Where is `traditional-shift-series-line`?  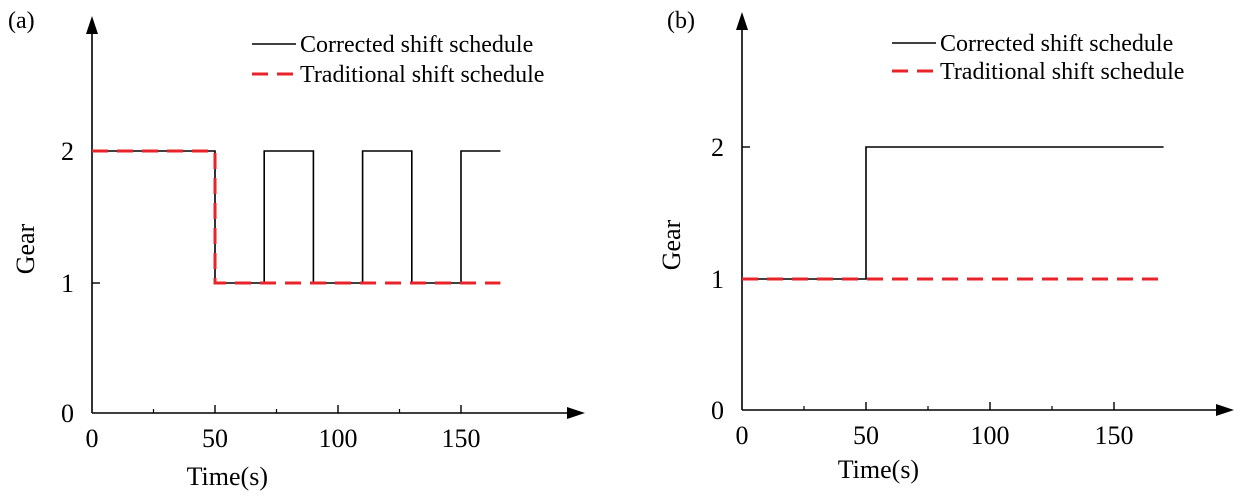 traditional-shift-series-line is located at coordinates (296, 217).